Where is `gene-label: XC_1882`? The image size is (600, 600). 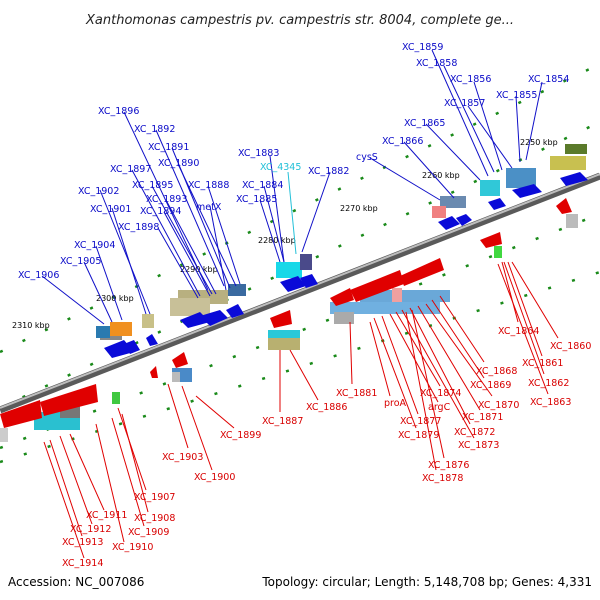
gene-label: XC_1882 is located at coordinates (328, 171).